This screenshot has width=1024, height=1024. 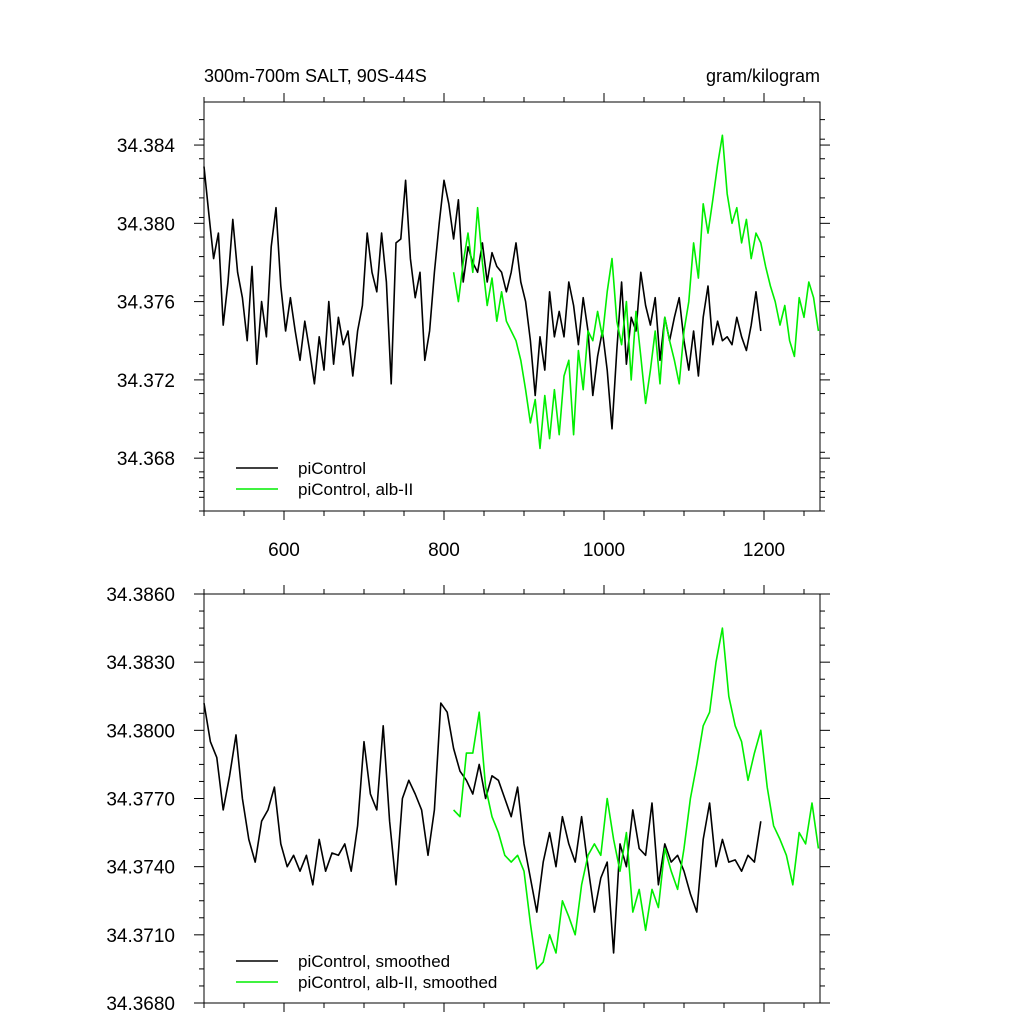 What do you see at coordinates (140, 1004) in the screenshot?
I see `y-tick-label: 34.3680` at bounding box center [140, 1004].